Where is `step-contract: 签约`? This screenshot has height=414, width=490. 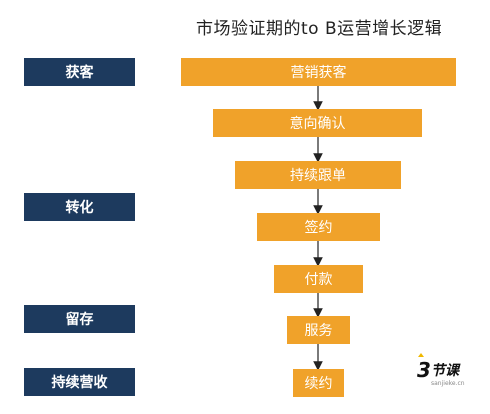
step-contract: 签约 is located at coordinates (318, 227).